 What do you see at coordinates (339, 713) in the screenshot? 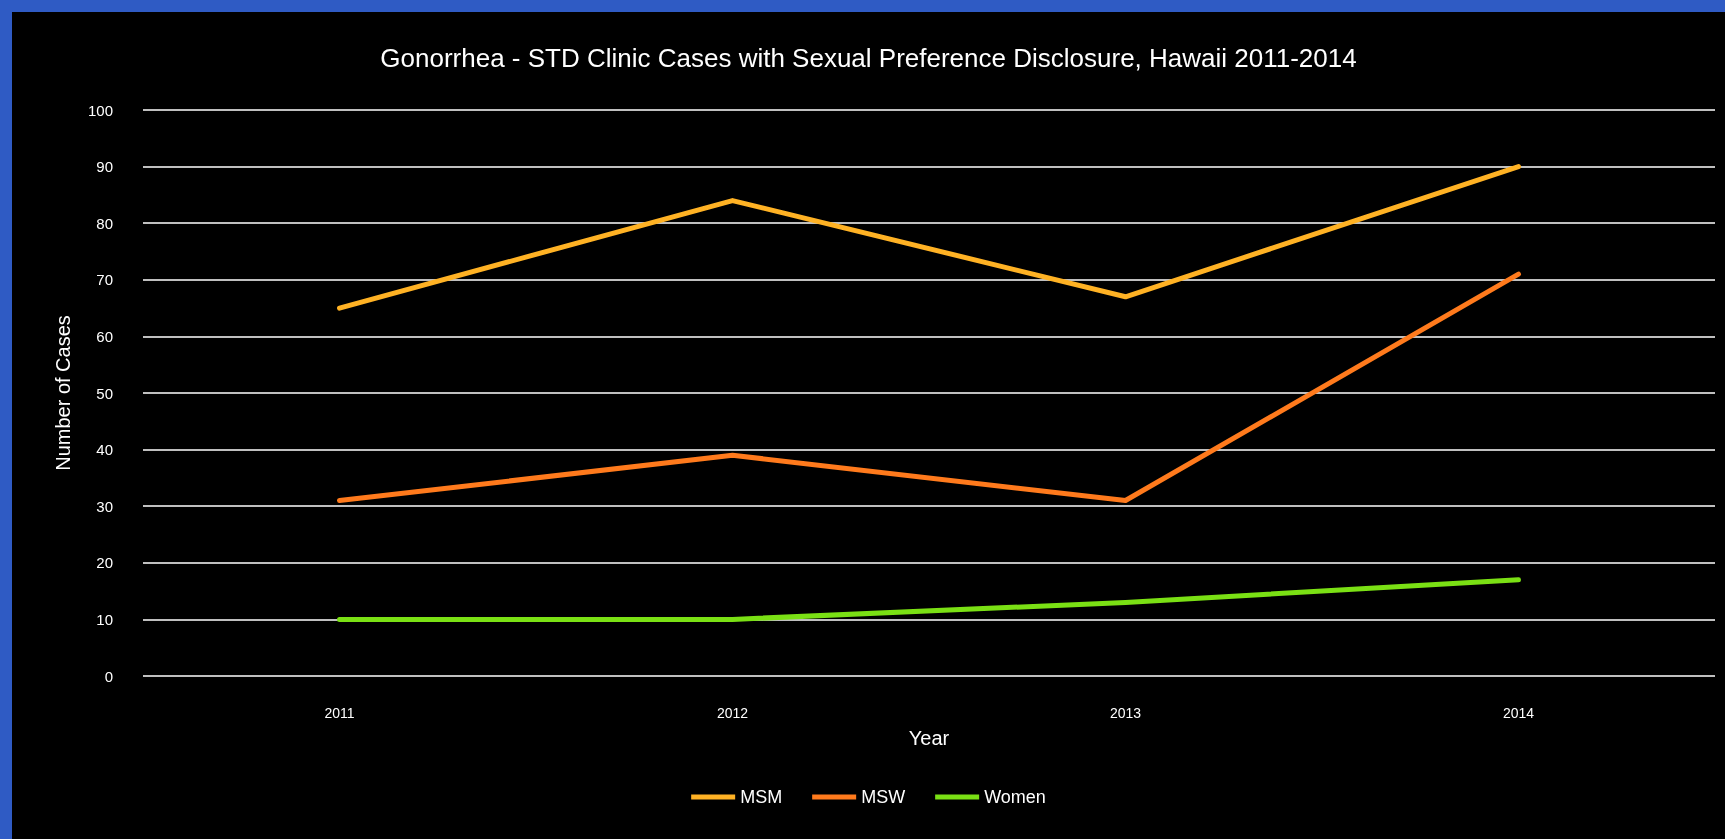
I see `x-tick-label: 2011` at bounding box center [339, 713].